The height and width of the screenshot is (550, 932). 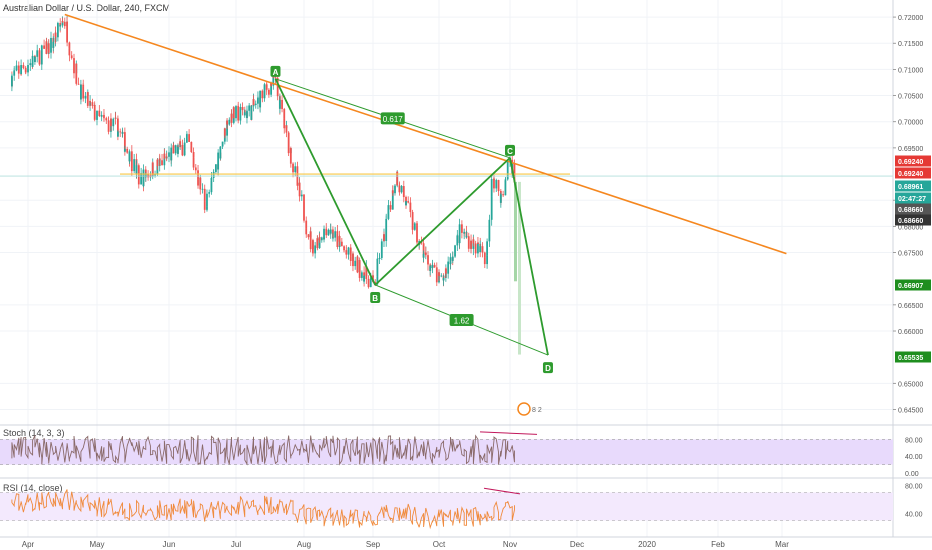 What do you see at coordinates (910, 227) in the screenshot?
I see `price-tick-label: 0.68000` at bounding box center [910, 227].